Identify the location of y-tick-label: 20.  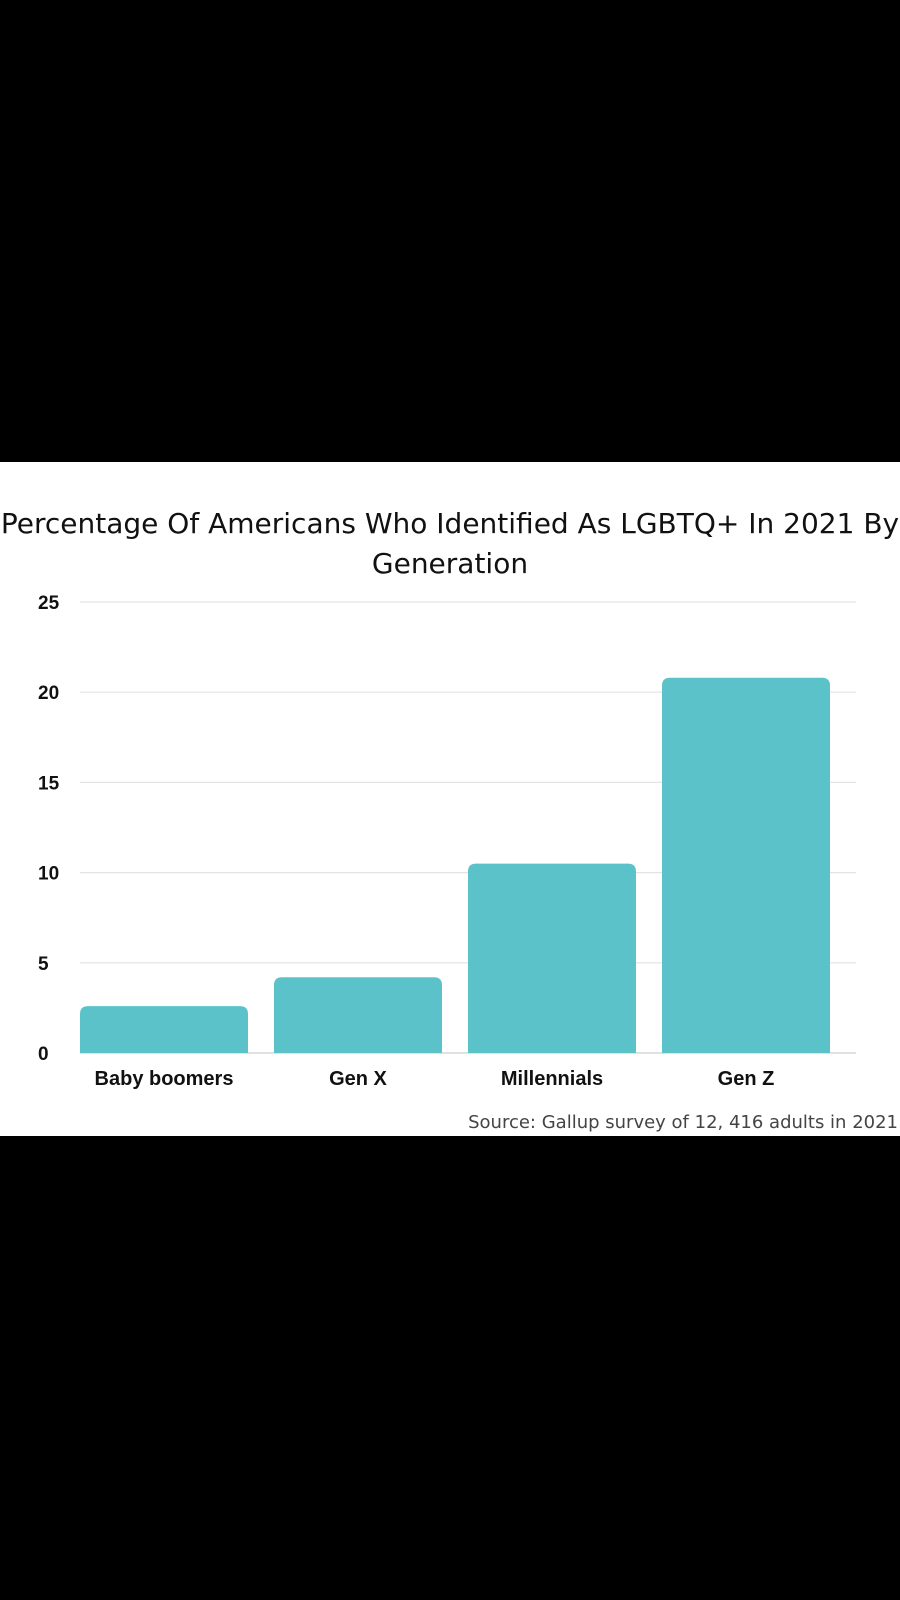
(48, 693).